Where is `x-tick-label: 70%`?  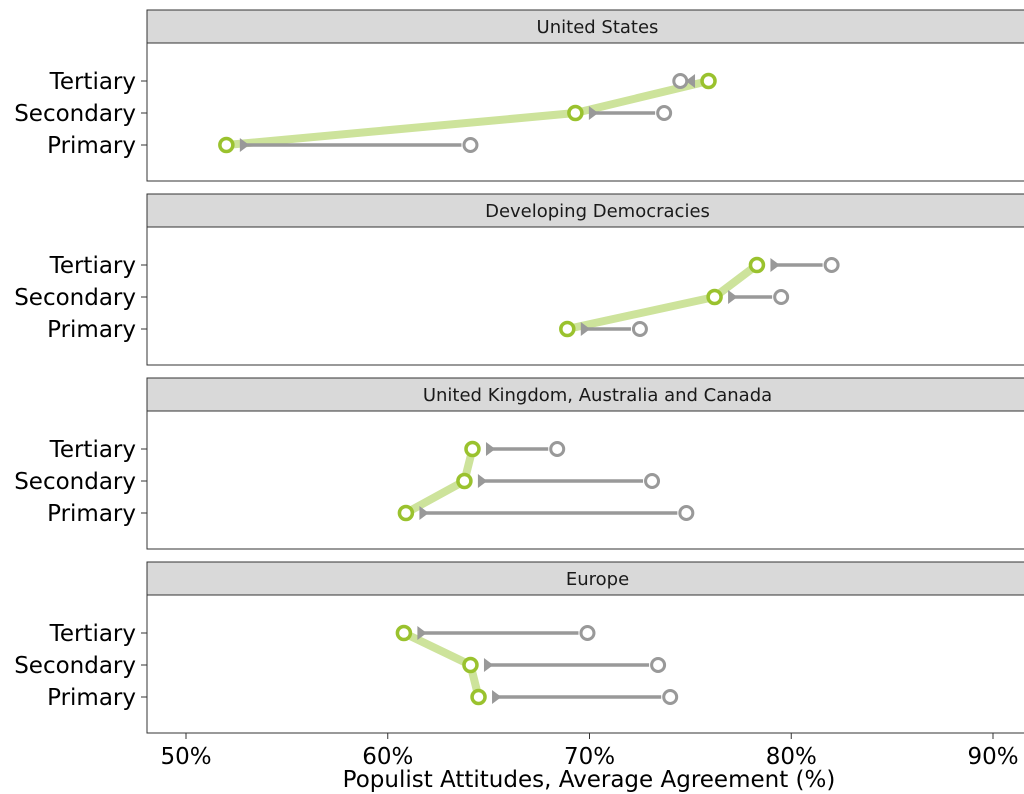
x-tick-label: 70% is located at coordinates (589, 757).